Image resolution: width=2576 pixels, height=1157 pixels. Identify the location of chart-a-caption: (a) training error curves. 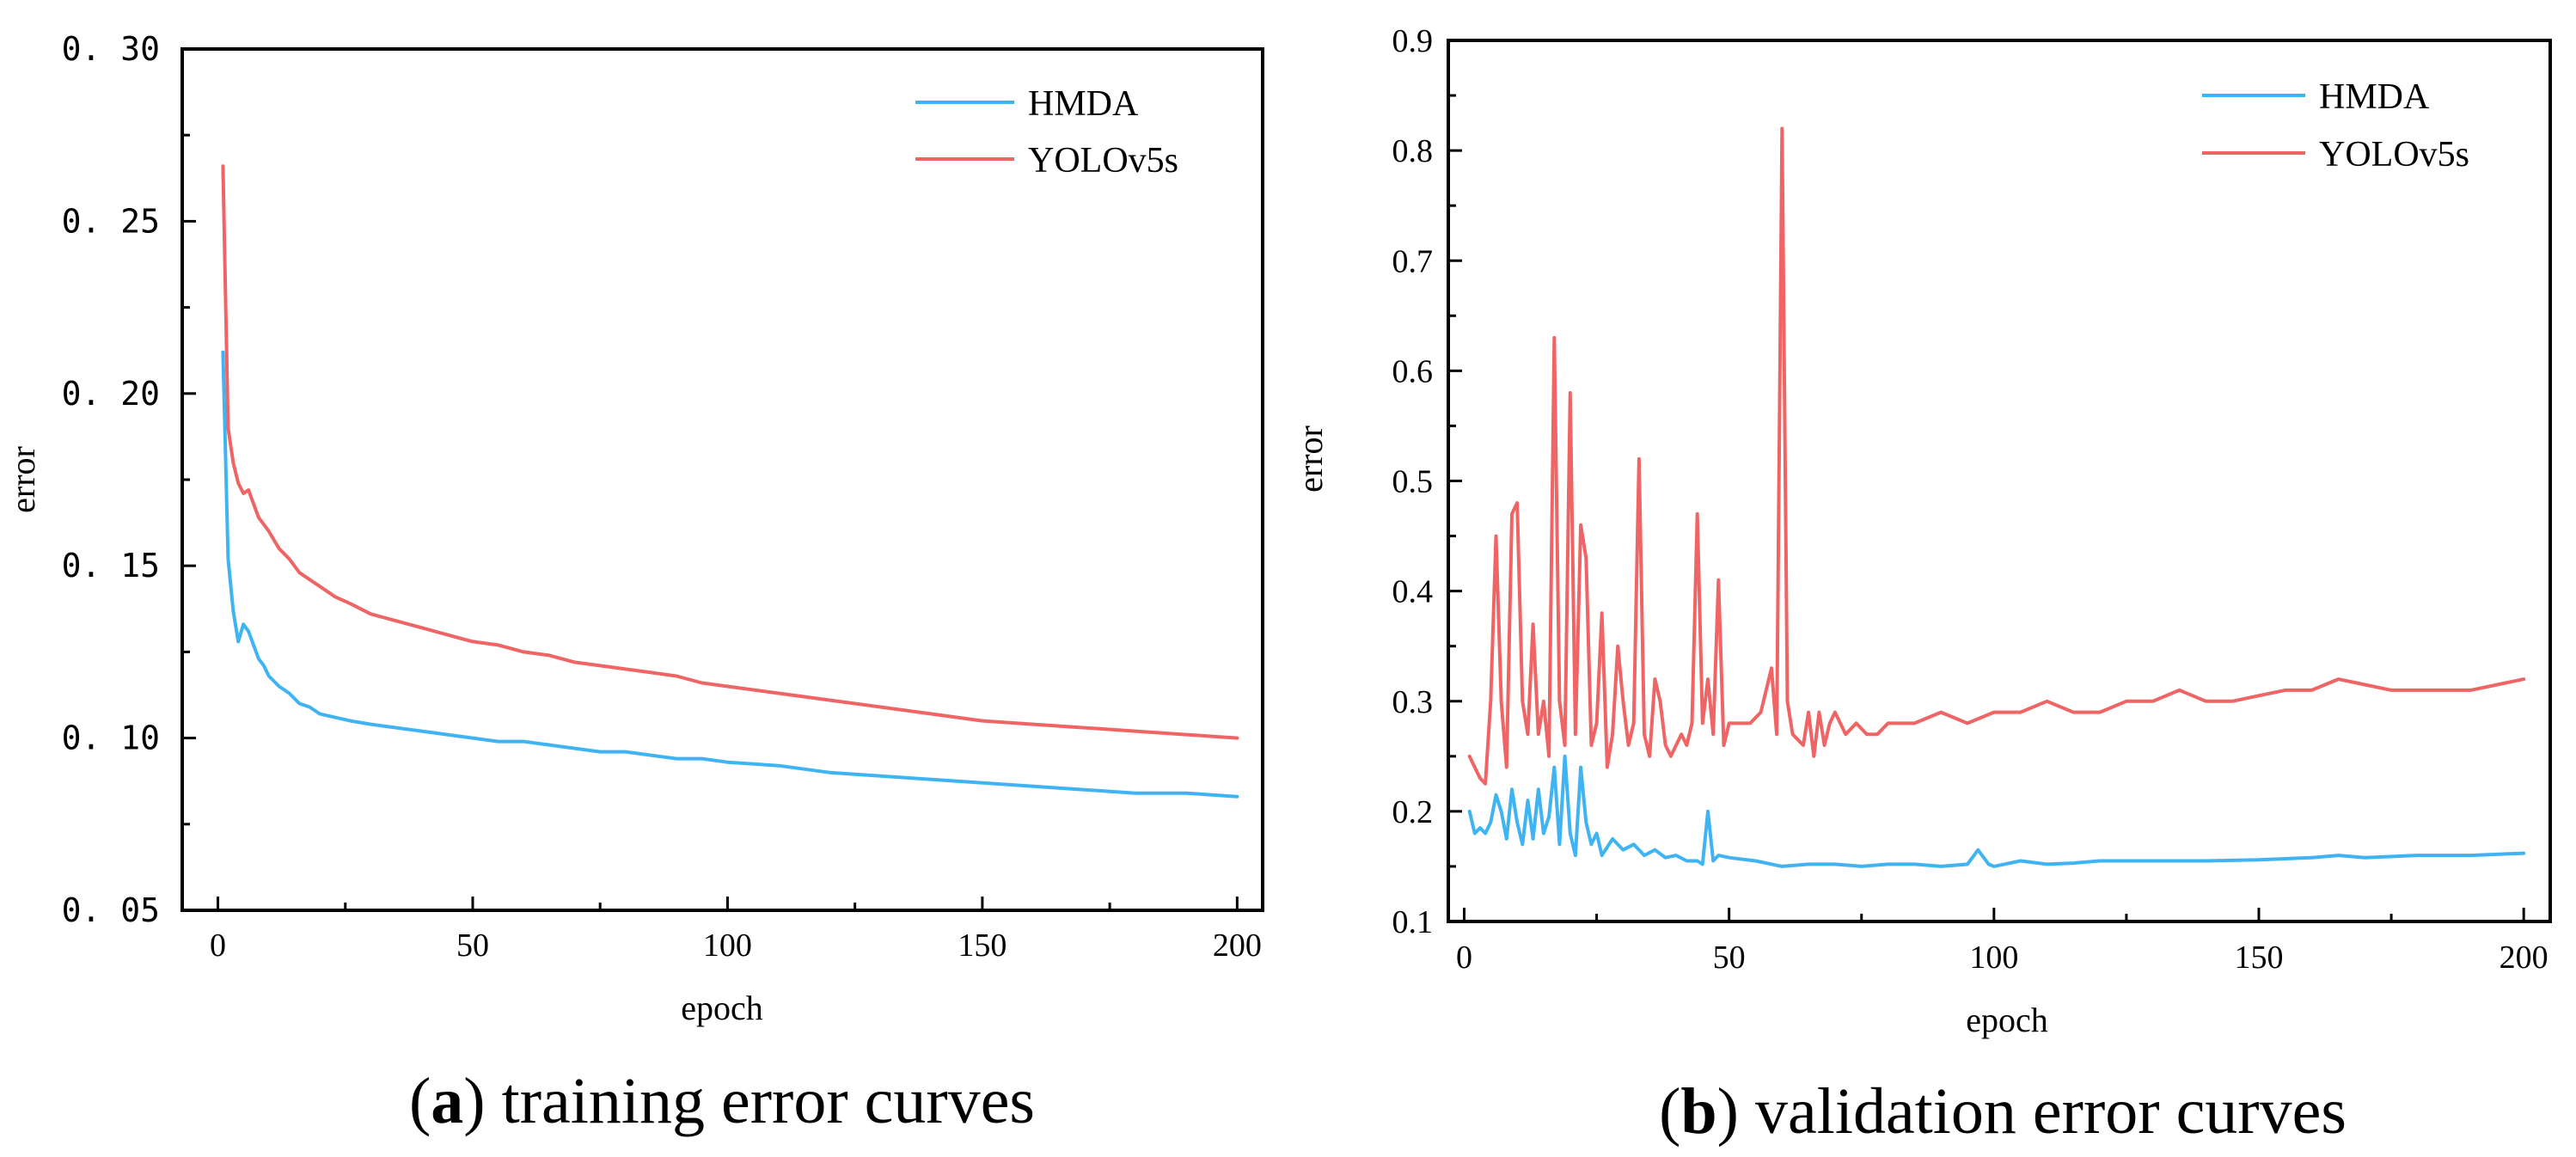
(722, 1101).